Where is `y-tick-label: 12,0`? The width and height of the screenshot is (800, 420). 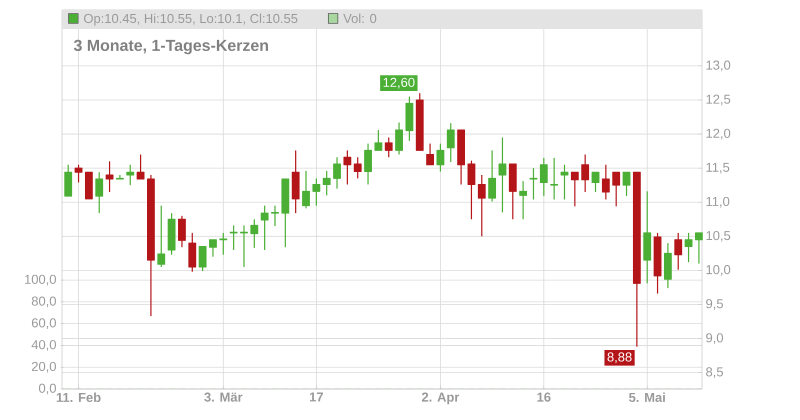 y-tick-label: 12,0 is located at coordinates (718, 134).